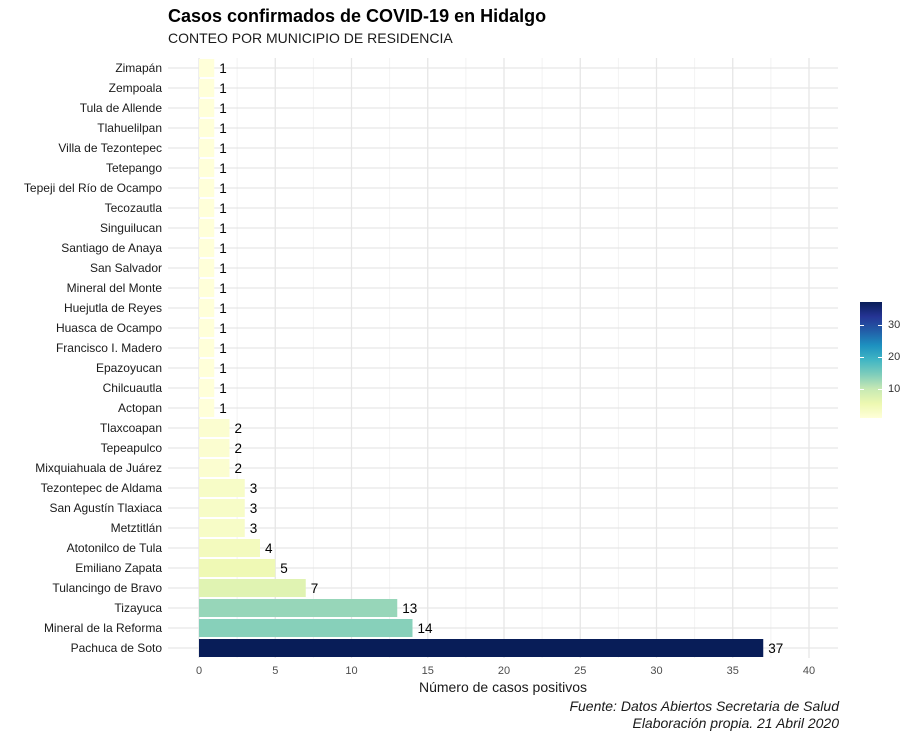 The width and height of the screenshot is (919, 738). I want to click on category-label: San Agustín Tlaxiaca, so click(105, 508).